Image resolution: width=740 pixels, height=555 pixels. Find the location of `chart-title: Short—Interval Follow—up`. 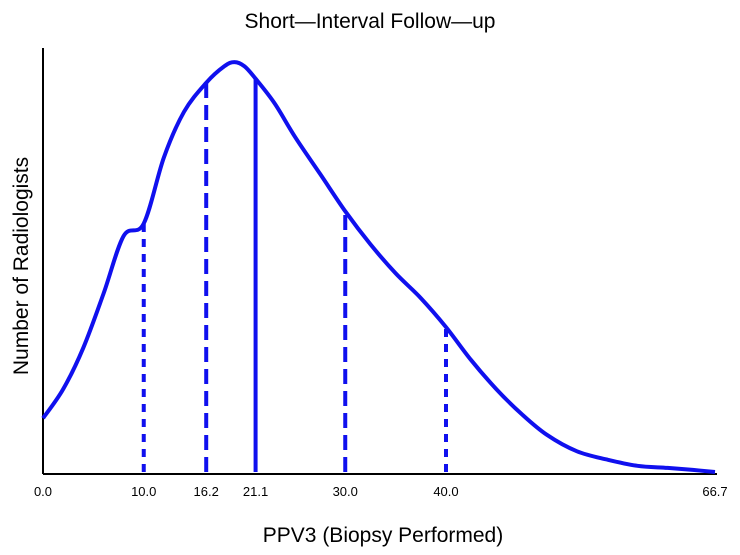

chart-title: Short—Interval Follow—up is located at coordinates (370, 21).